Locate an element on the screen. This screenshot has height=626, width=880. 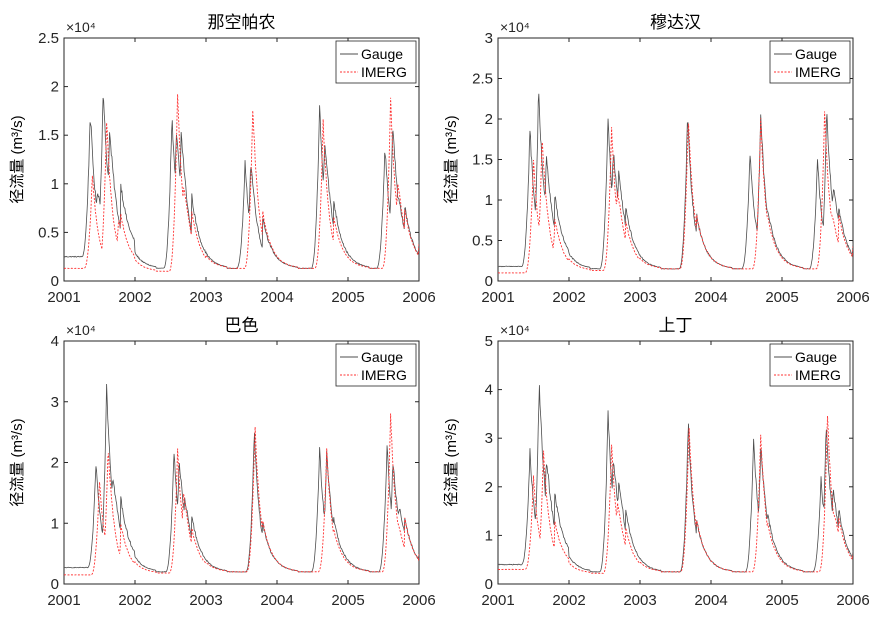
series-line-gauge is located at coordinates (241, 183).